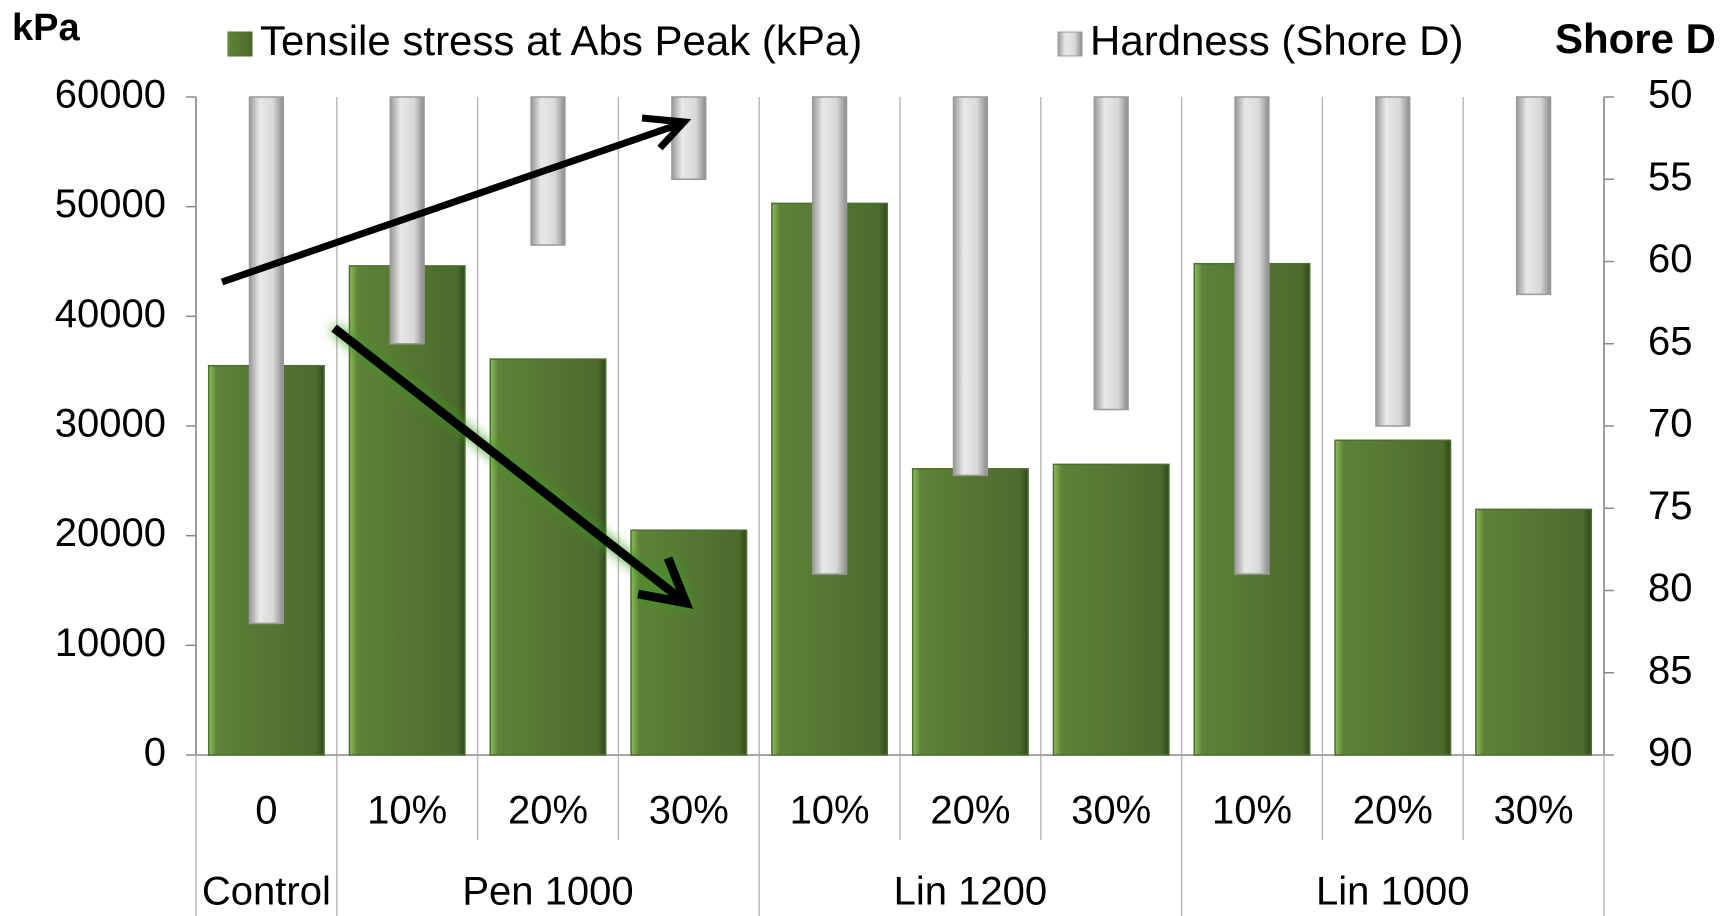 The image size is (1725, 916). I want to click on y-axis-label: kPa, so click(46, 28).